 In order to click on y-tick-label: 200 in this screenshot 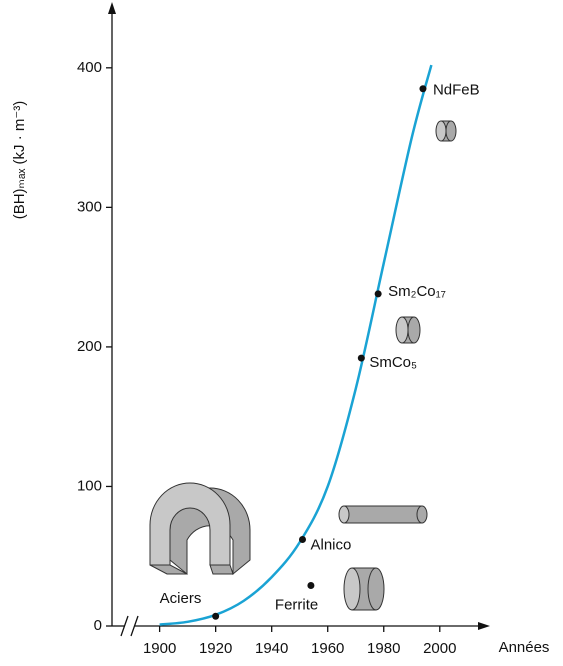, I will do `click(89, 346)`.